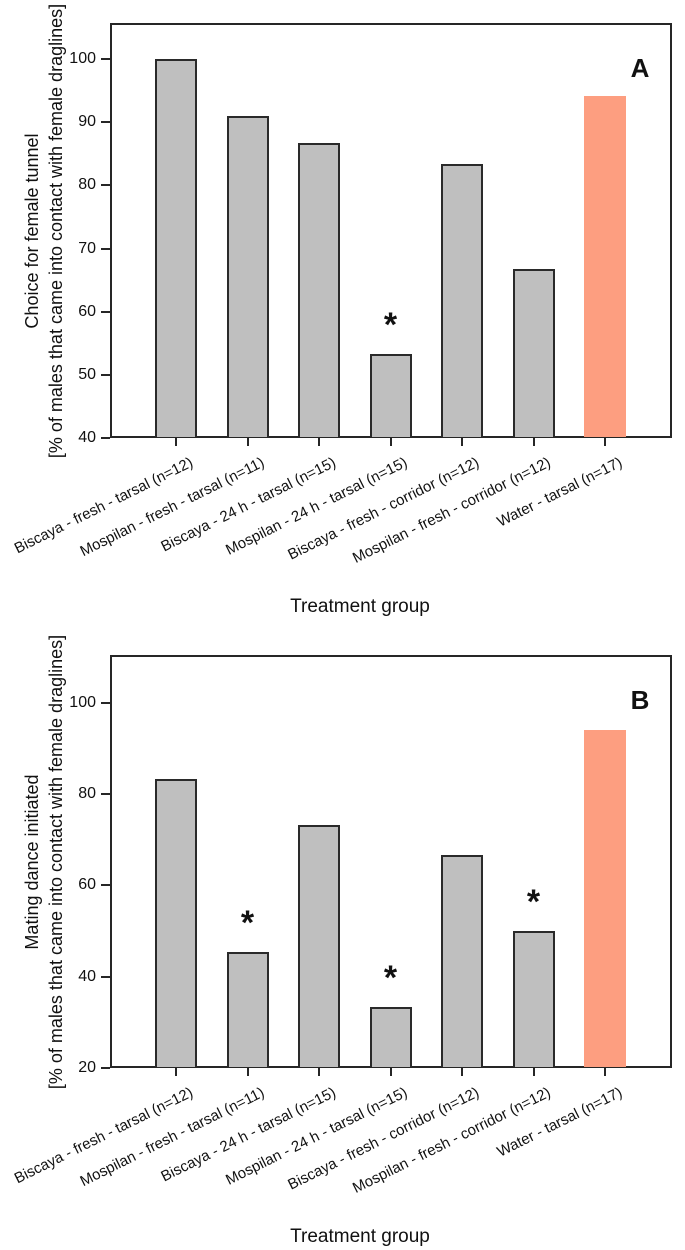 The width and height of the screenshot is (685, 1250). I want to click on y-tick-label: 90, so click(87, 122).